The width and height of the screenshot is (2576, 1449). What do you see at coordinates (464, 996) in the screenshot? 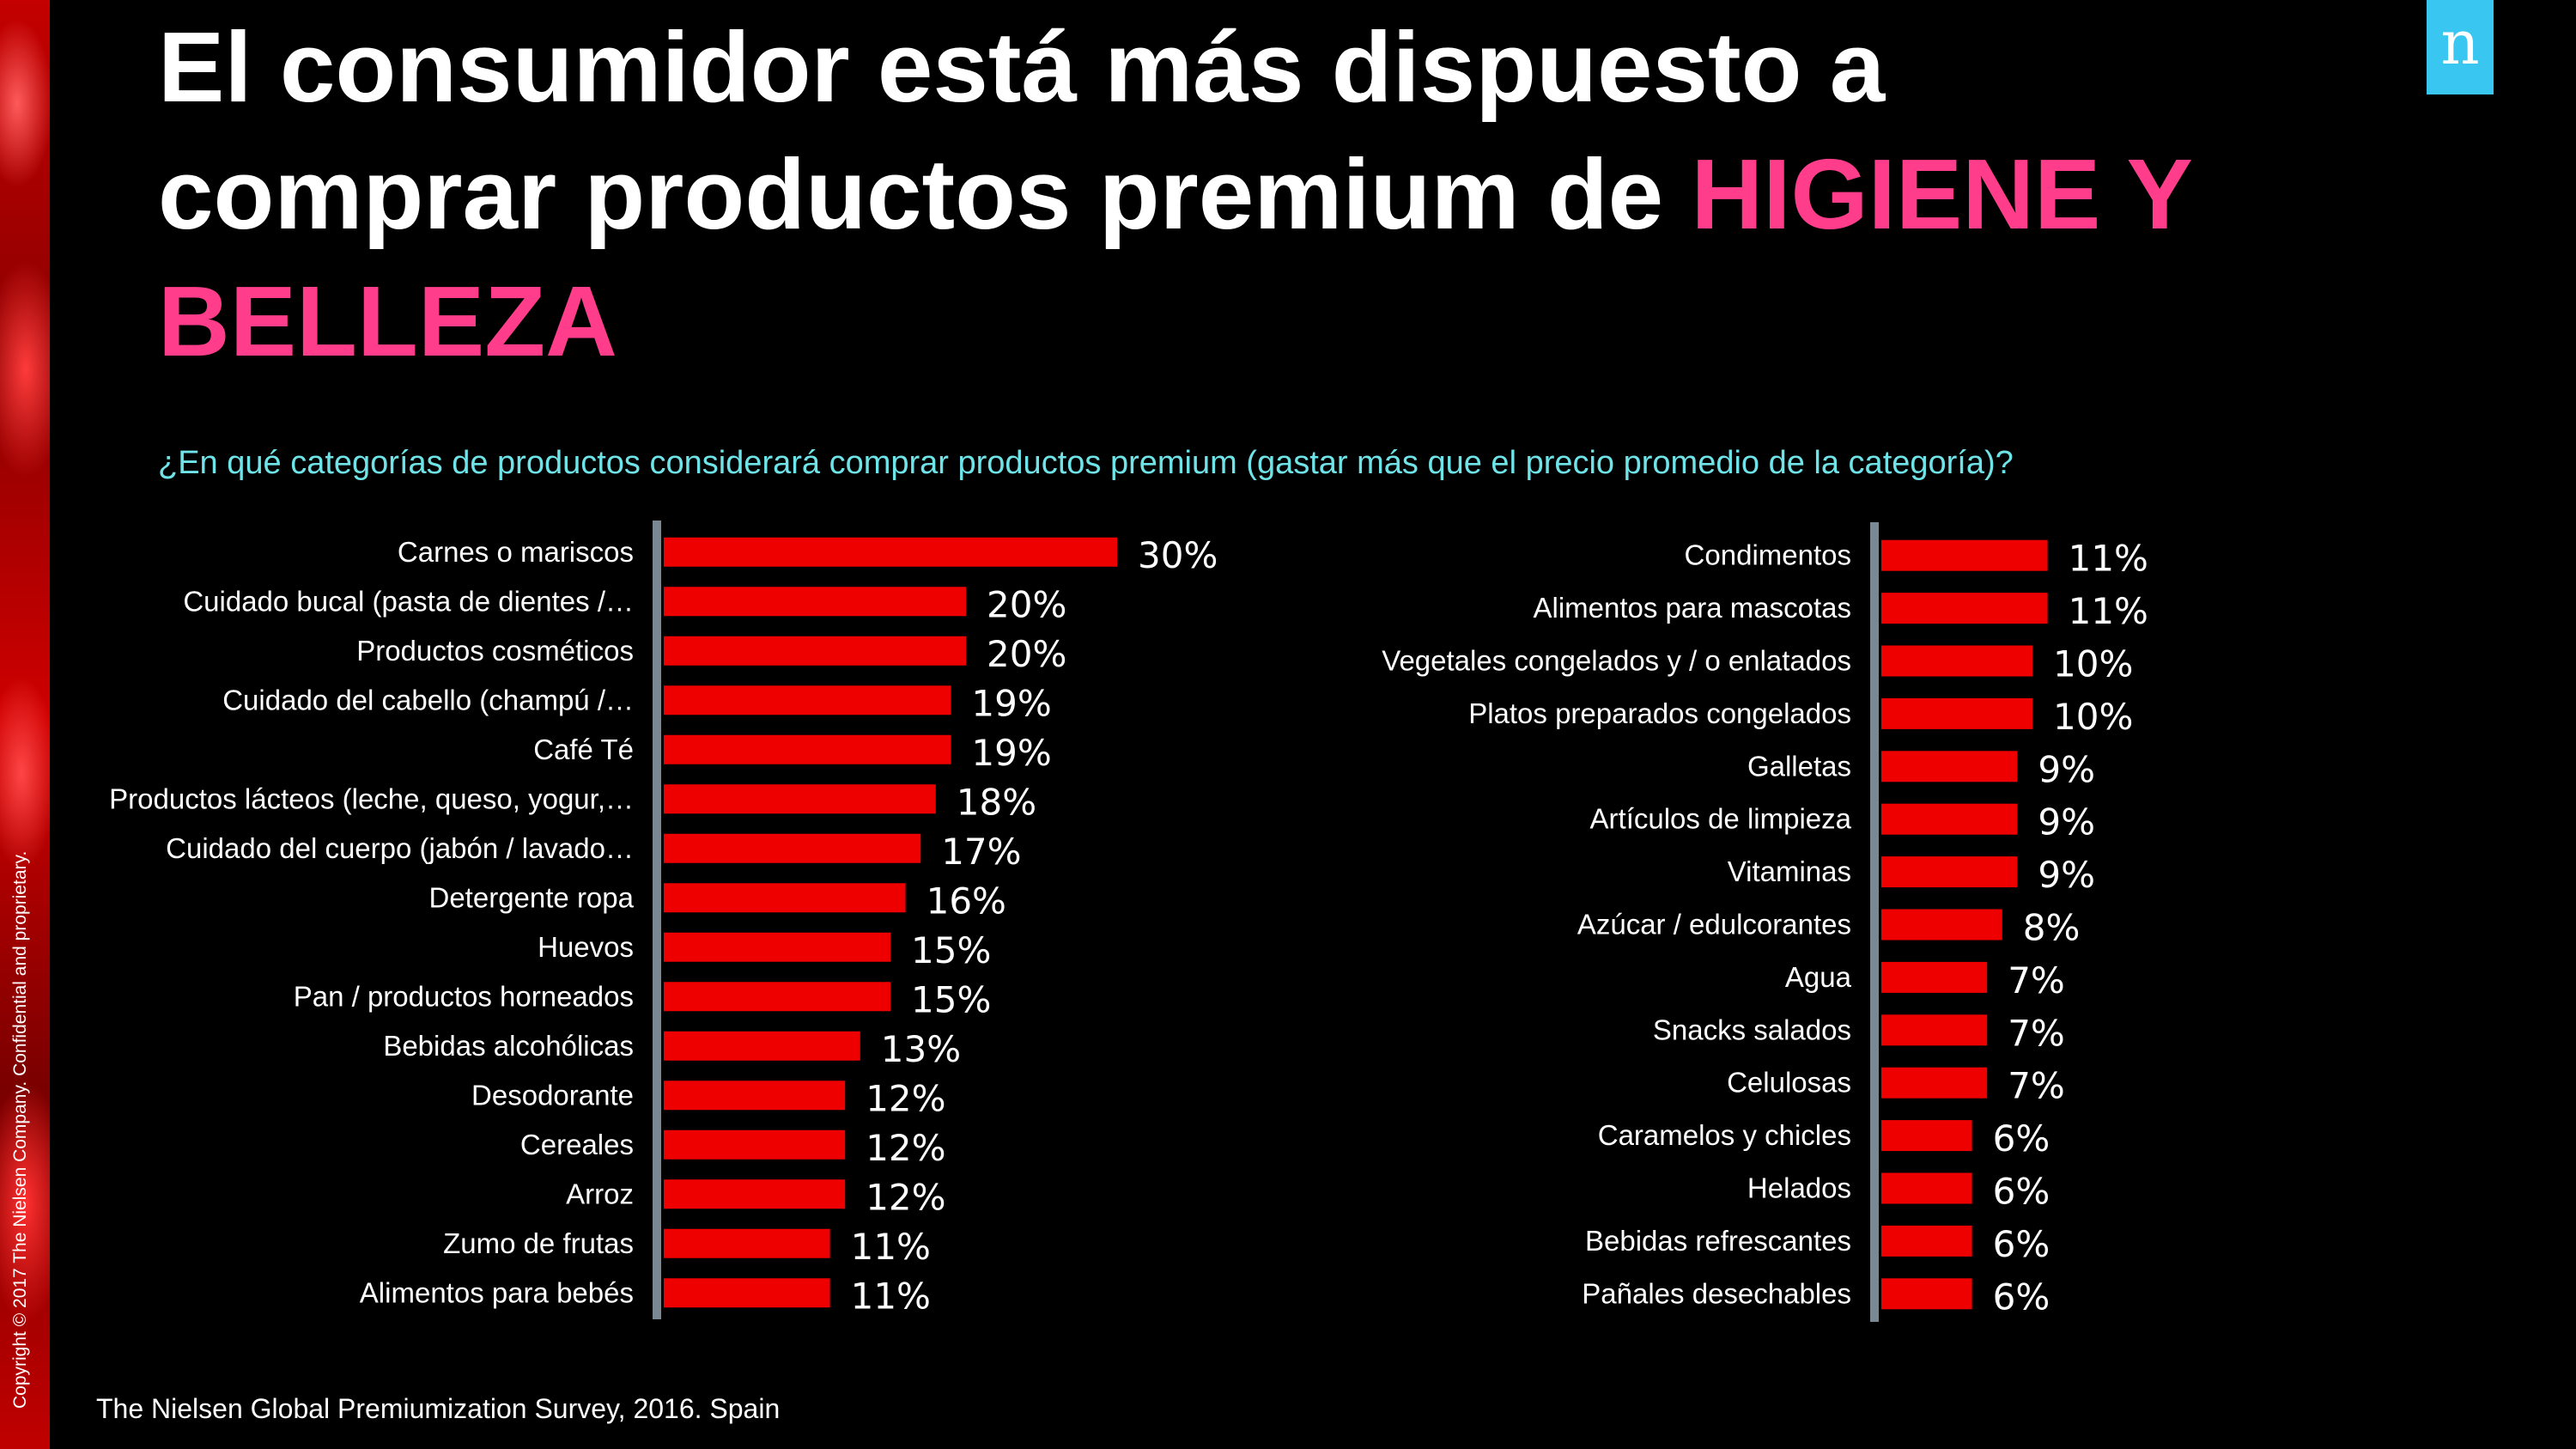
I see `chart-1-category-label: Pan / productos horneados` at bounding box center [464, 996].